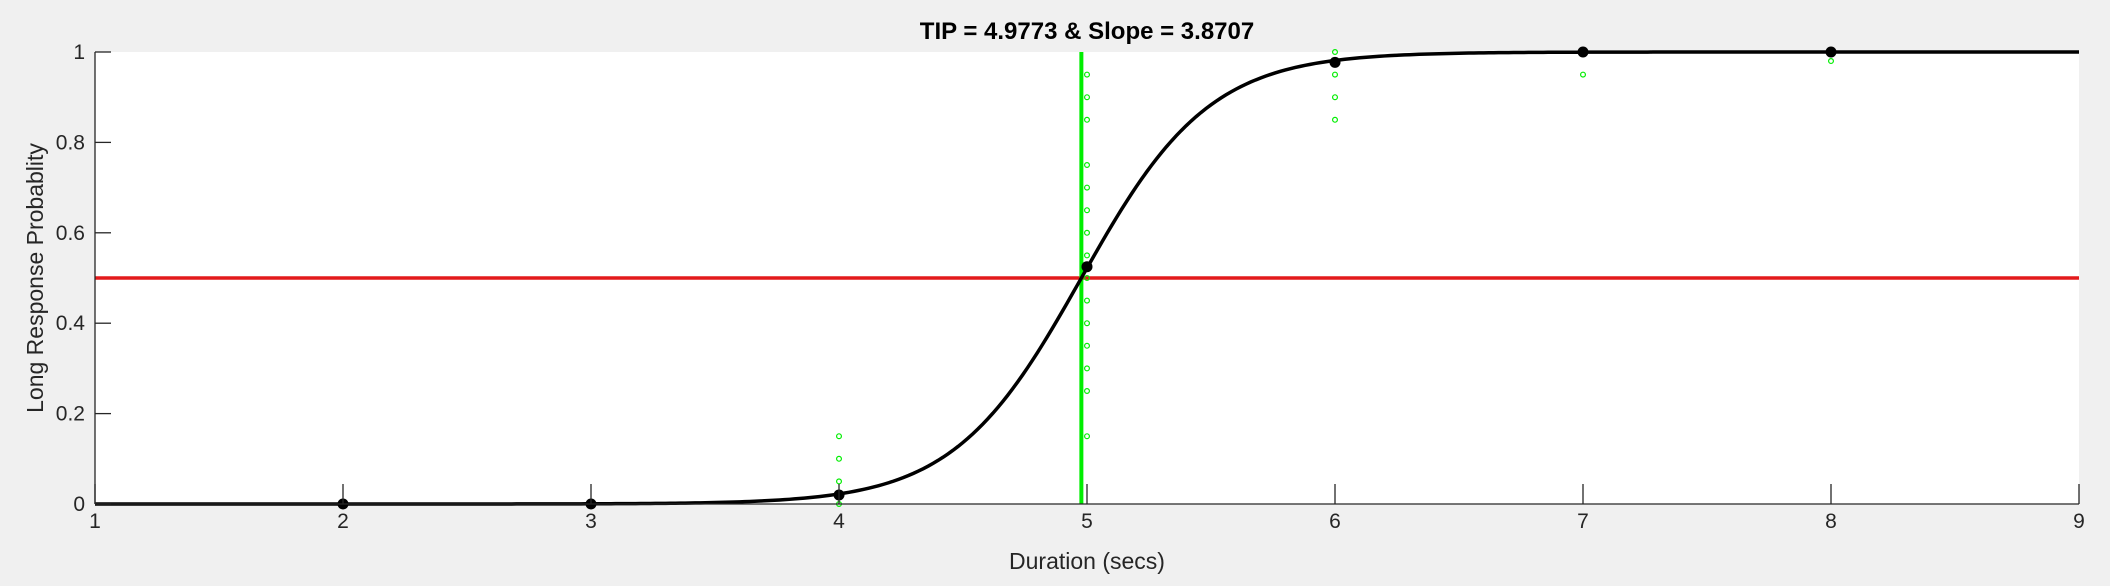 This screenshot has height=586, width=2110. Describe the element at coordinates (1583, 521) in the screenshot. I see `x-tick-label: 7` at that location.